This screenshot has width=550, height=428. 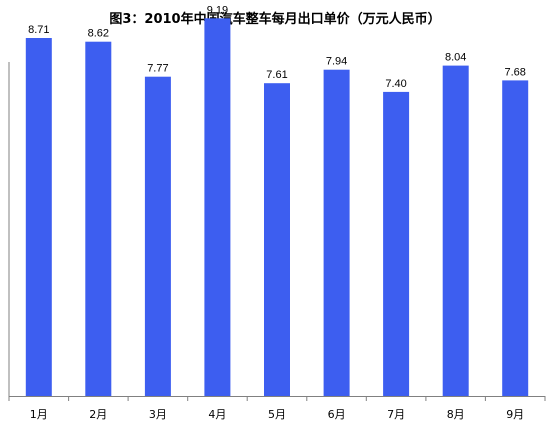 What do you see at coordinates (455, 58) in the screenshot?
I see `value-label-8: 8.04` at bounding box center [455, 58].